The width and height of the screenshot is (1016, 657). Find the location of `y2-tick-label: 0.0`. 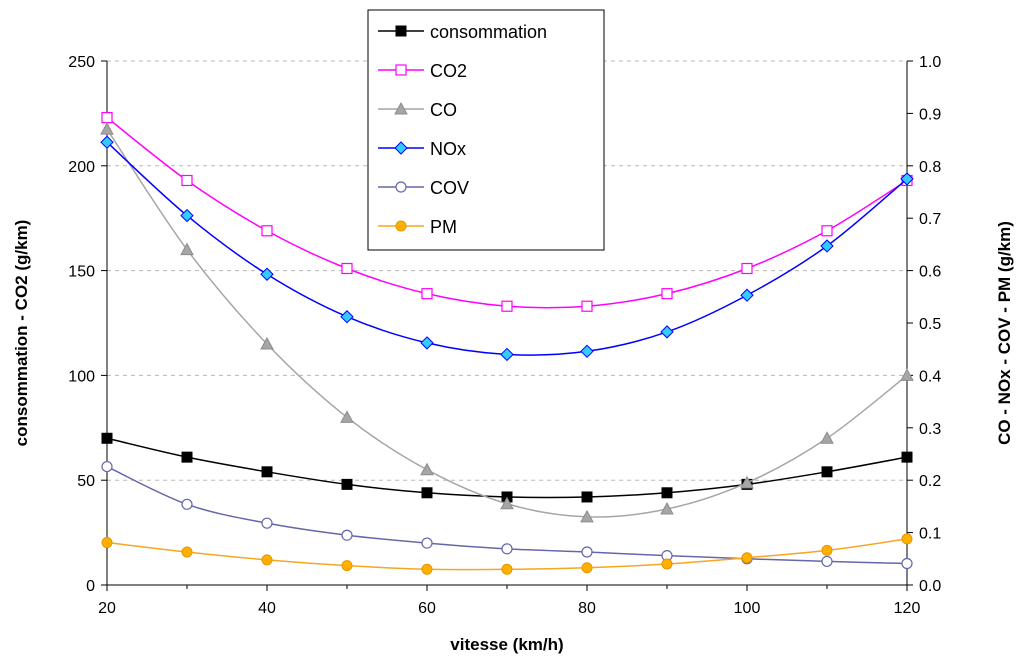

y2-tick-label: 0.0 is located at coordinates (930, 586).